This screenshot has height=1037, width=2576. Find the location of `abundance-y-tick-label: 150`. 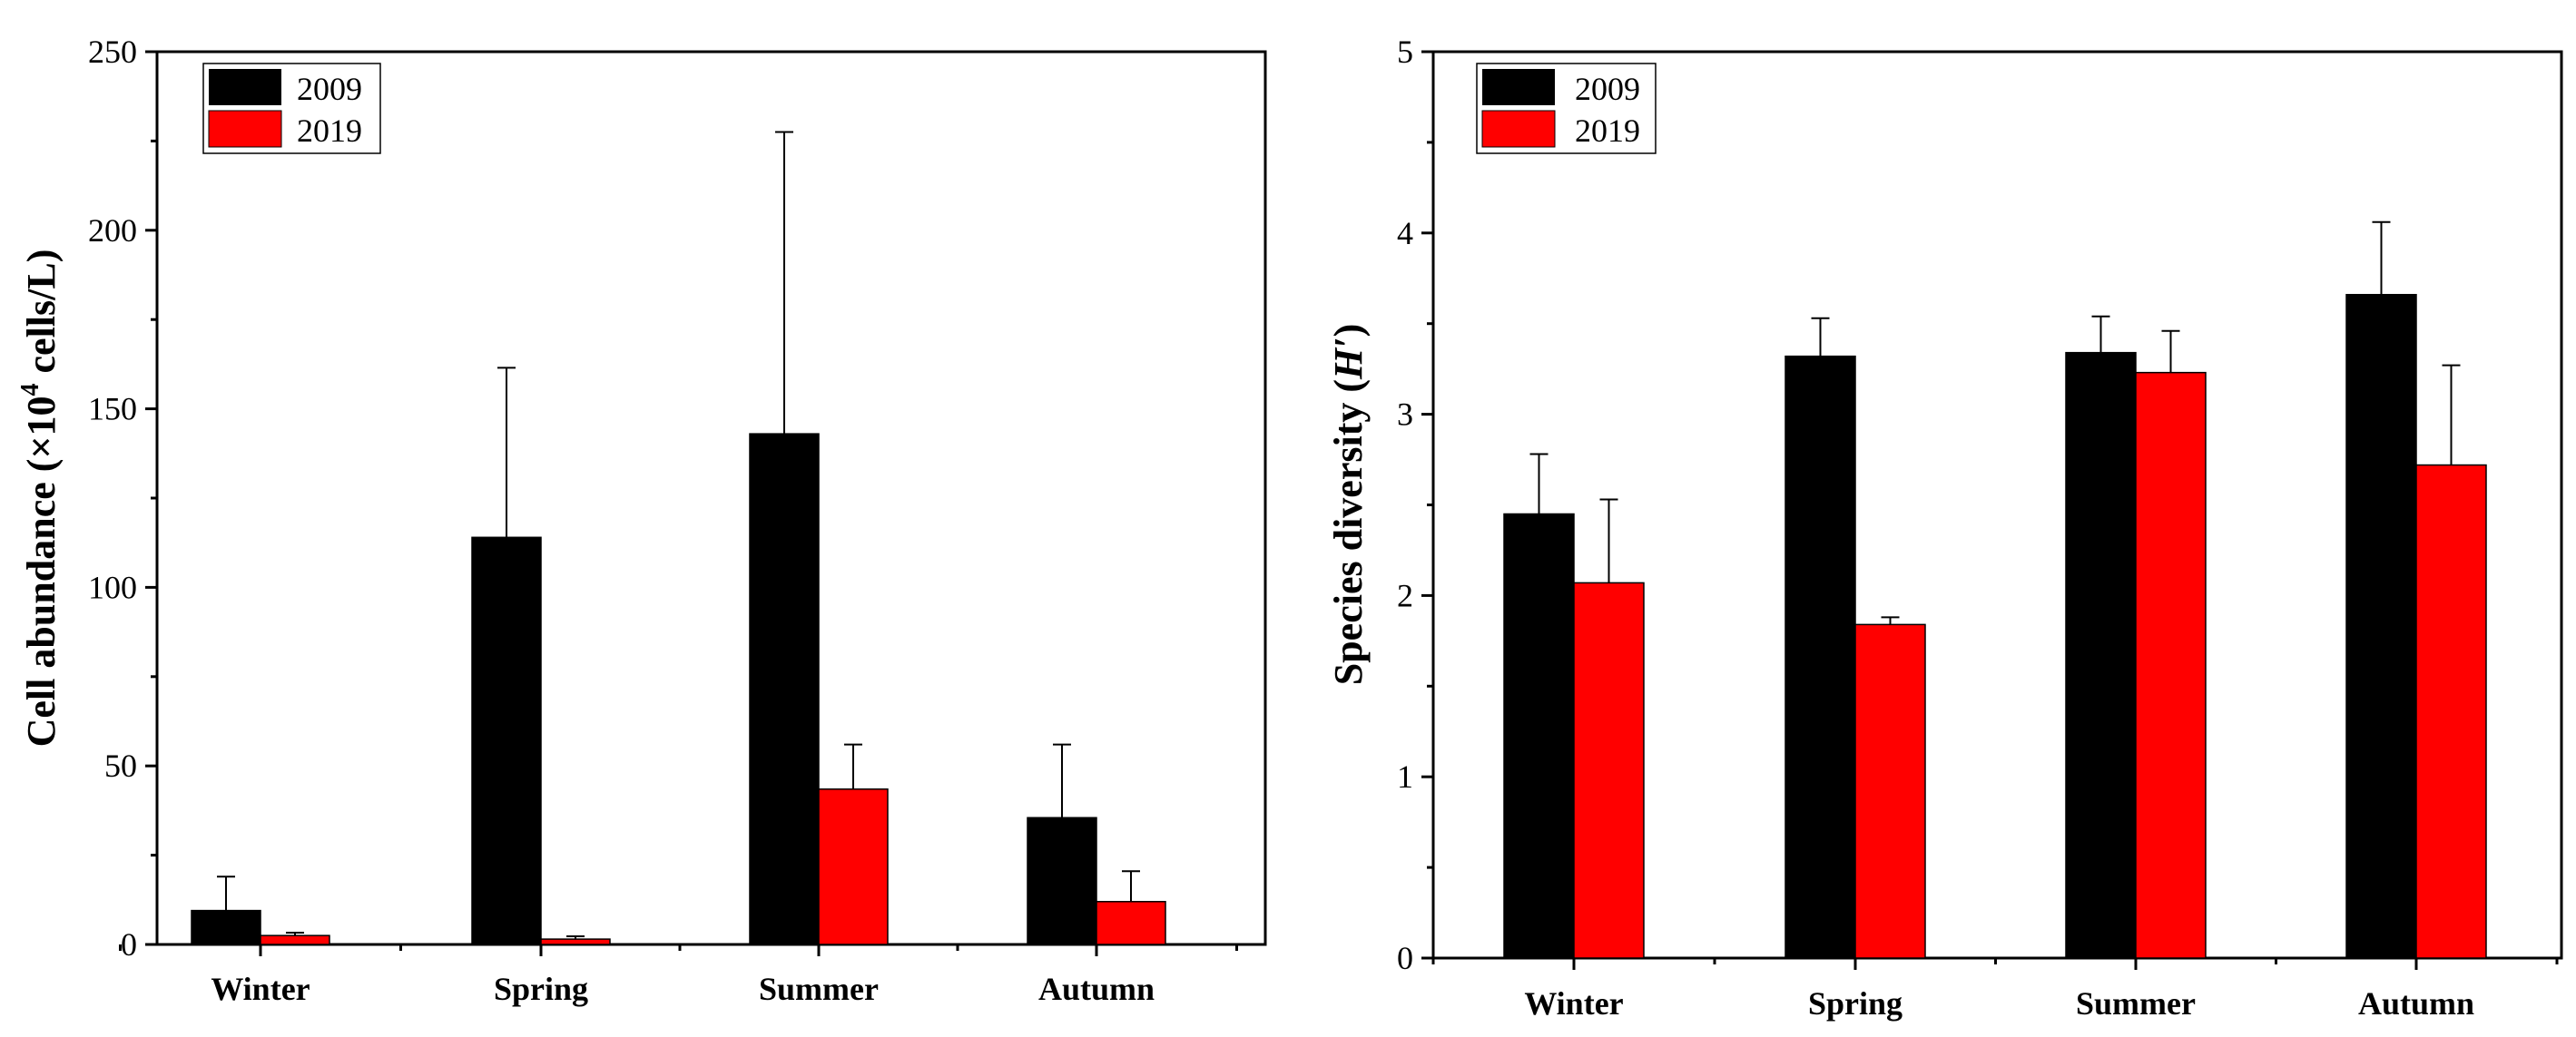

abundance-y-tick-label: 150 is located at coordinates (112, 409).